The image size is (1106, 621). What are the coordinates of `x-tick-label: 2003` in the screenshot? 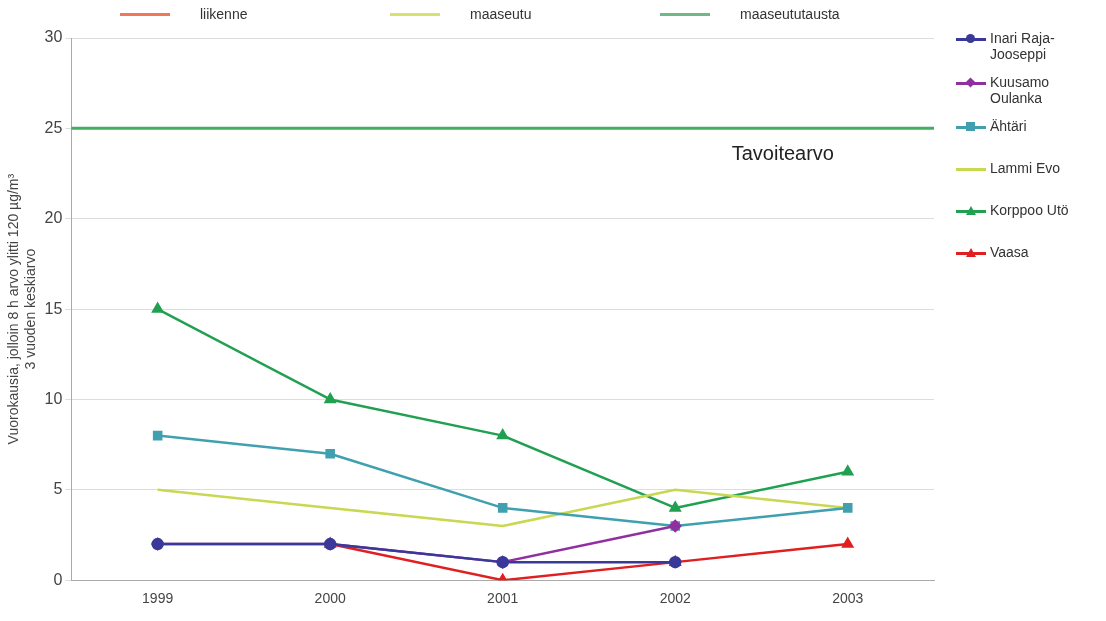 It's located at (848, 598).